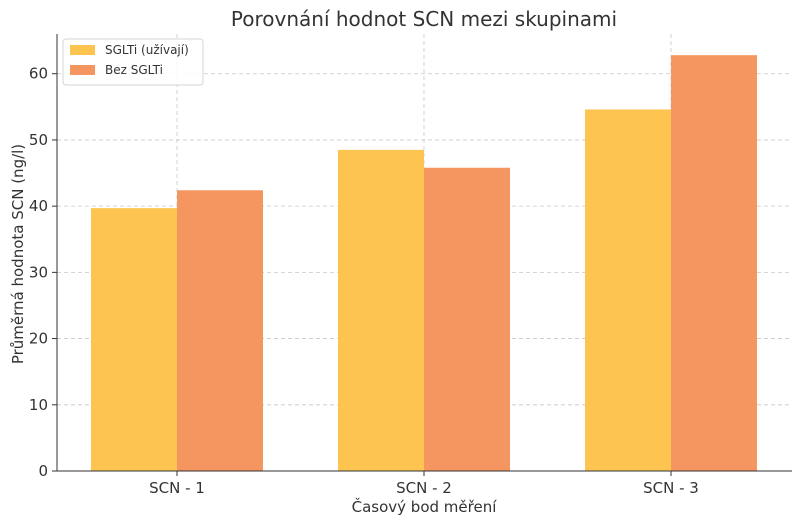  I want to click on legend-box, so click(133, 62).